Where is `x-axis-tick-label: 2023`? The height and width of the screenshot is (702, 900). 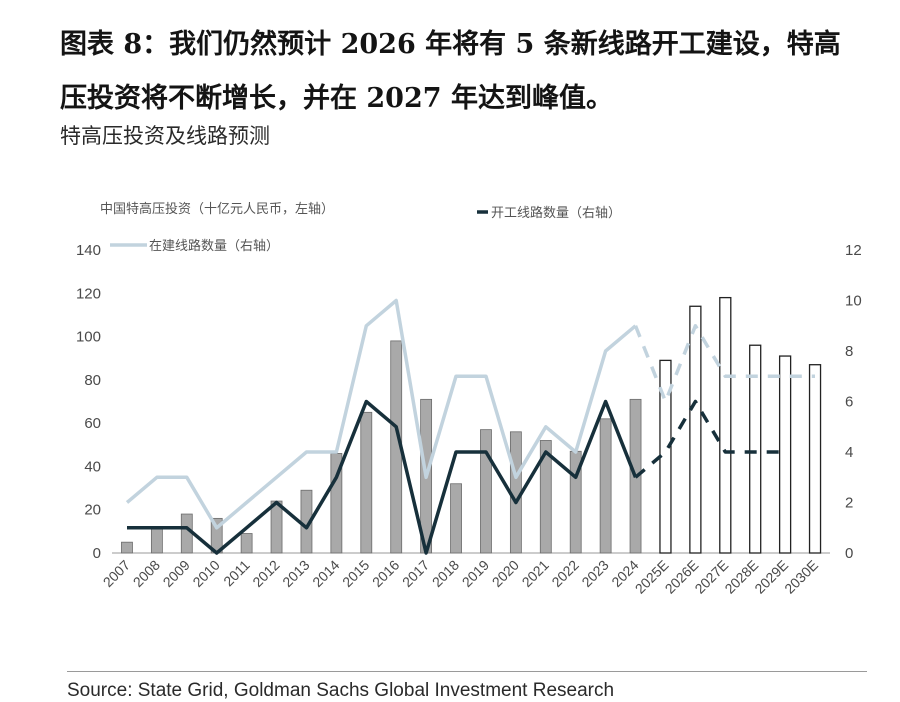
x-axis-tick-label: 2023 is located at coordinates (594, 573).